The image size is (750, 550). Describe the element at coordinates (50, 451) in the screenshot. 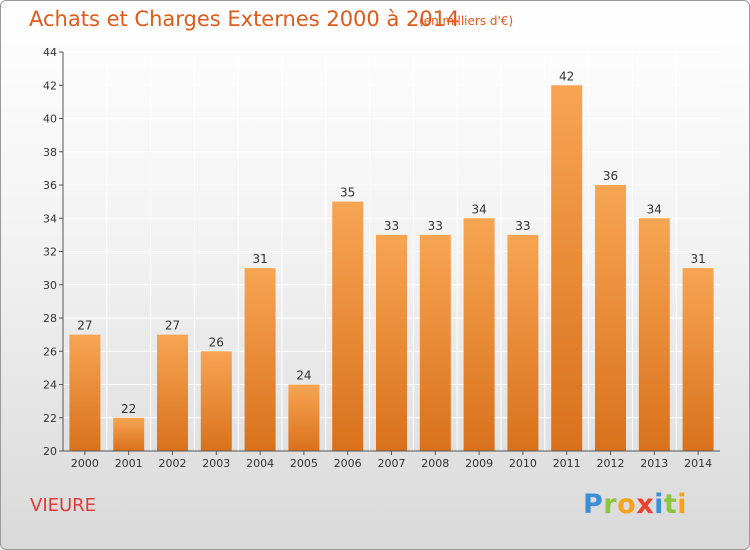

I see `y-tick-label: 20` at that location.